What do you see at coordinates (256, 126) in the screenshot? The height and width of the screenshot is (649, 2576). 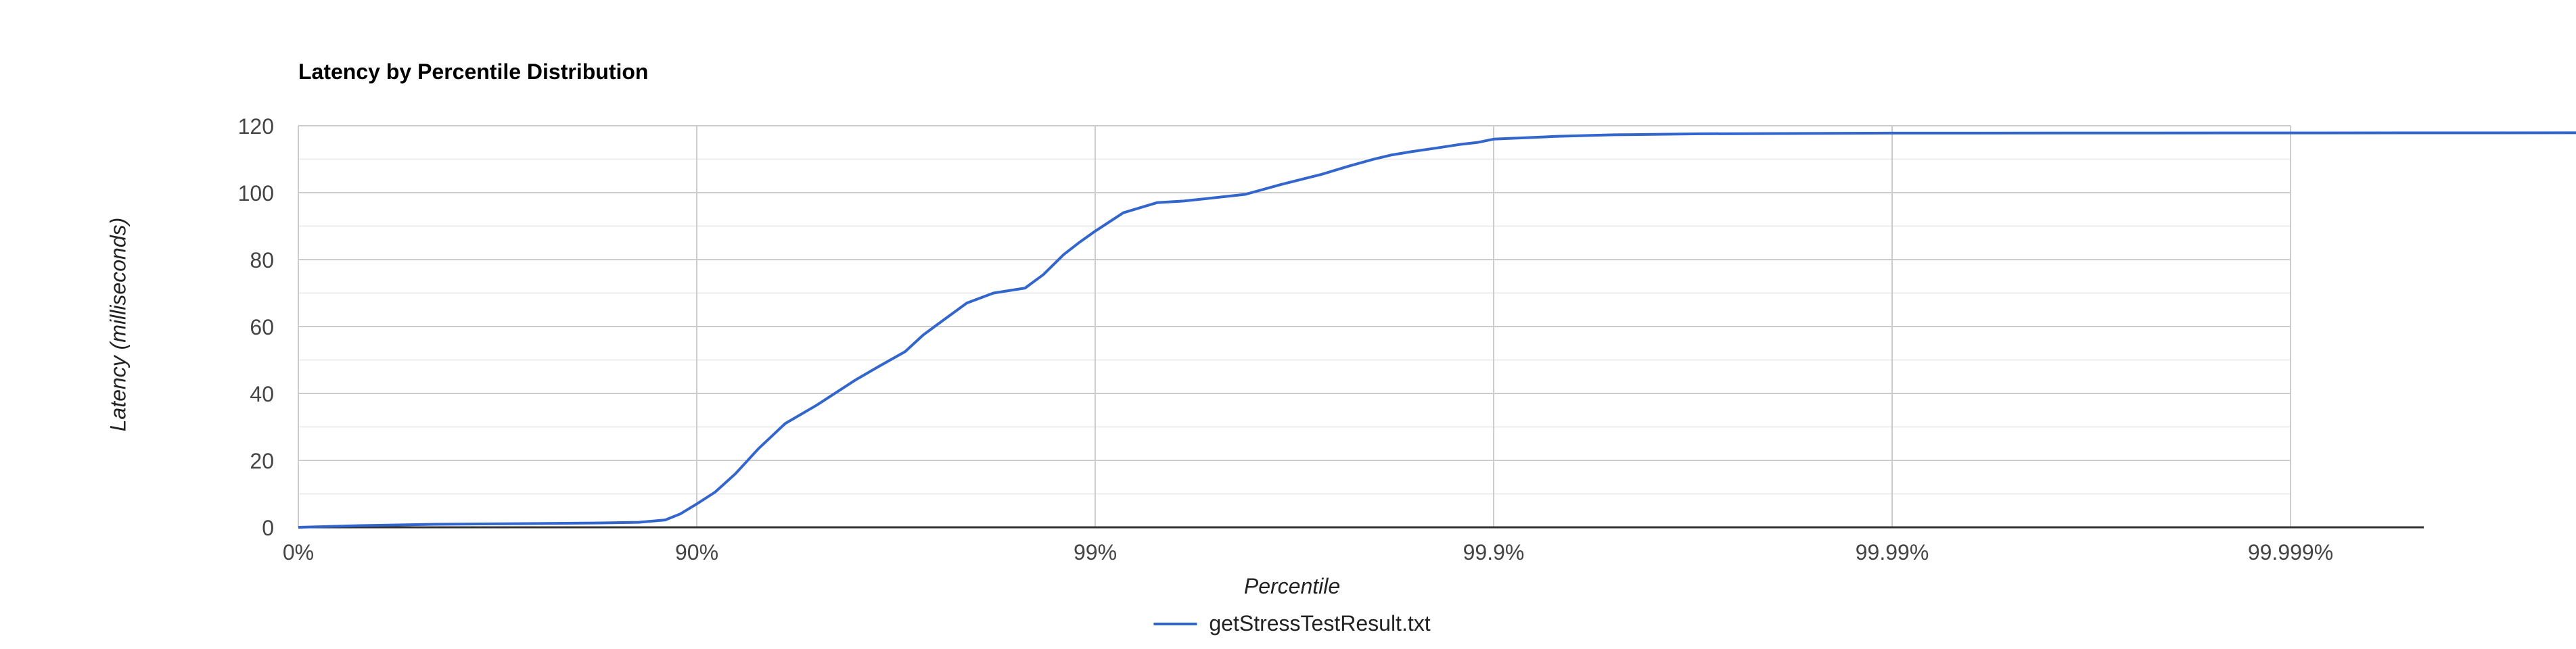 I see `y-tick-label: 120` at bounding box center [256, 126].